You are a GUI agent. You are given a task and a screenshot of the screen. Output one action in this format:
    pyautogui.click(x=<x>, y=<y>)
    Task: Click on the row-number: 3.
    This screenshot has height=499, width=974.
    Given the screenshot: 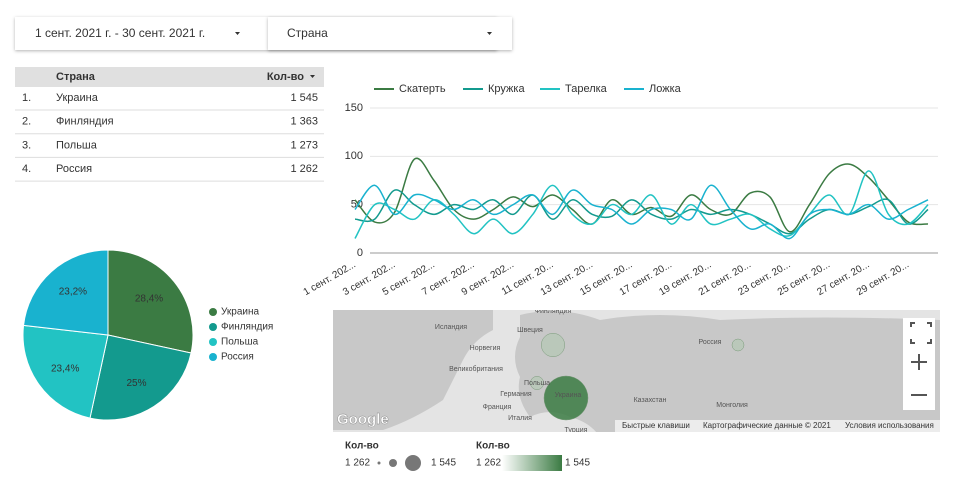 What is the action you would take?
    pyautogui.click(x=26, y=145)
    